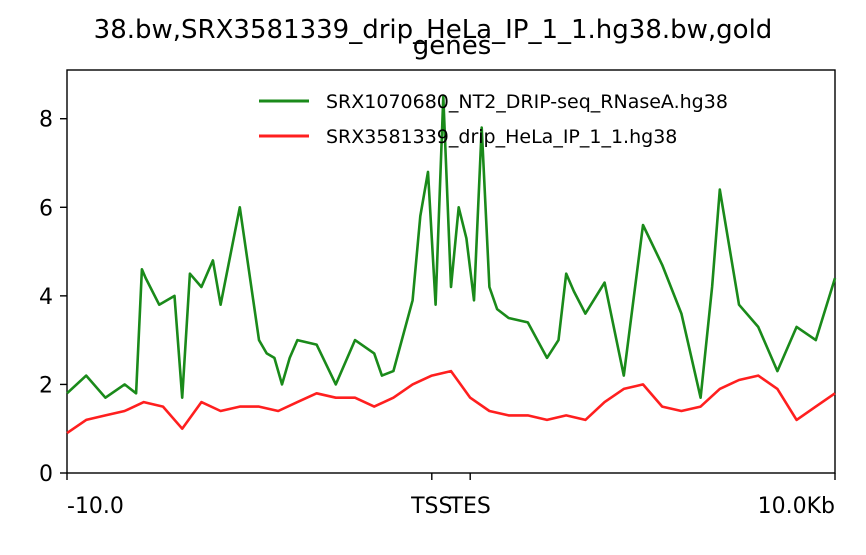 The image size is (866, 555). Describe the element at coordinates (796, 506) in the screenshot. I see `x-tick-label: 10.0Kb` at that location.